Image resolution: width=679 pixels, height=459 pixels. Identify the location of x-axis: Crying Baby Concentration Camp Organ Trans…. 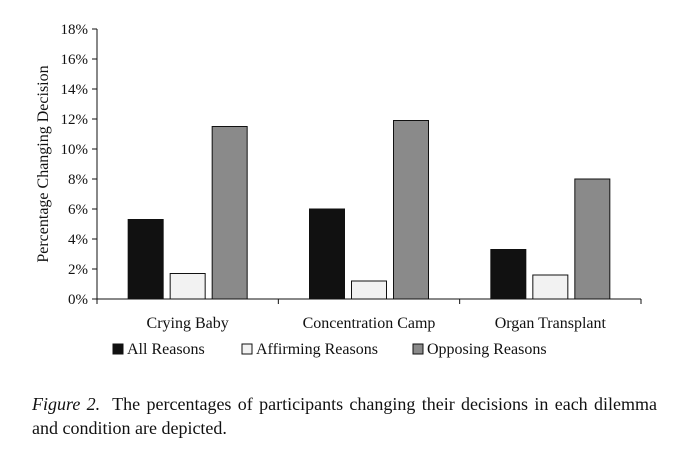
(369, 315).